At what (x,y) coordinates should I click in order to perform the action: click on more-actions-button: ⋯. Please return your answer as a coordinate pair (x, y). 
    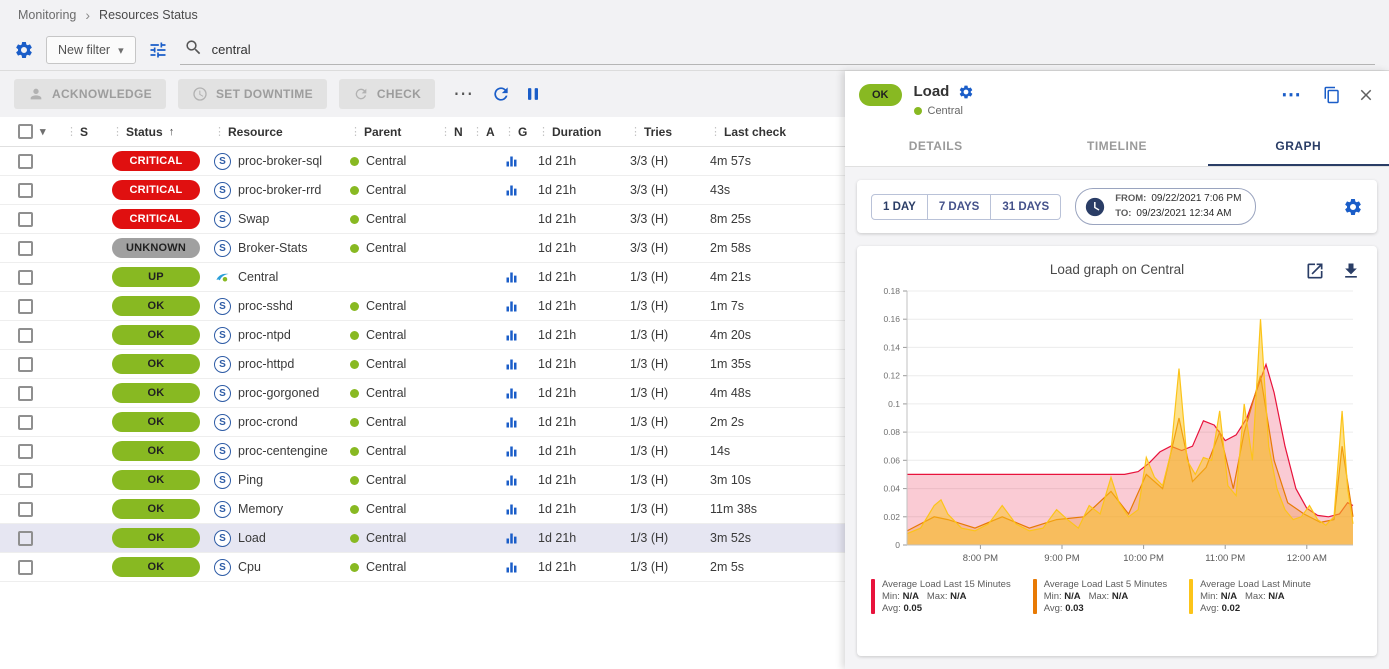
    Looking at the image, I should click on (463, 94).